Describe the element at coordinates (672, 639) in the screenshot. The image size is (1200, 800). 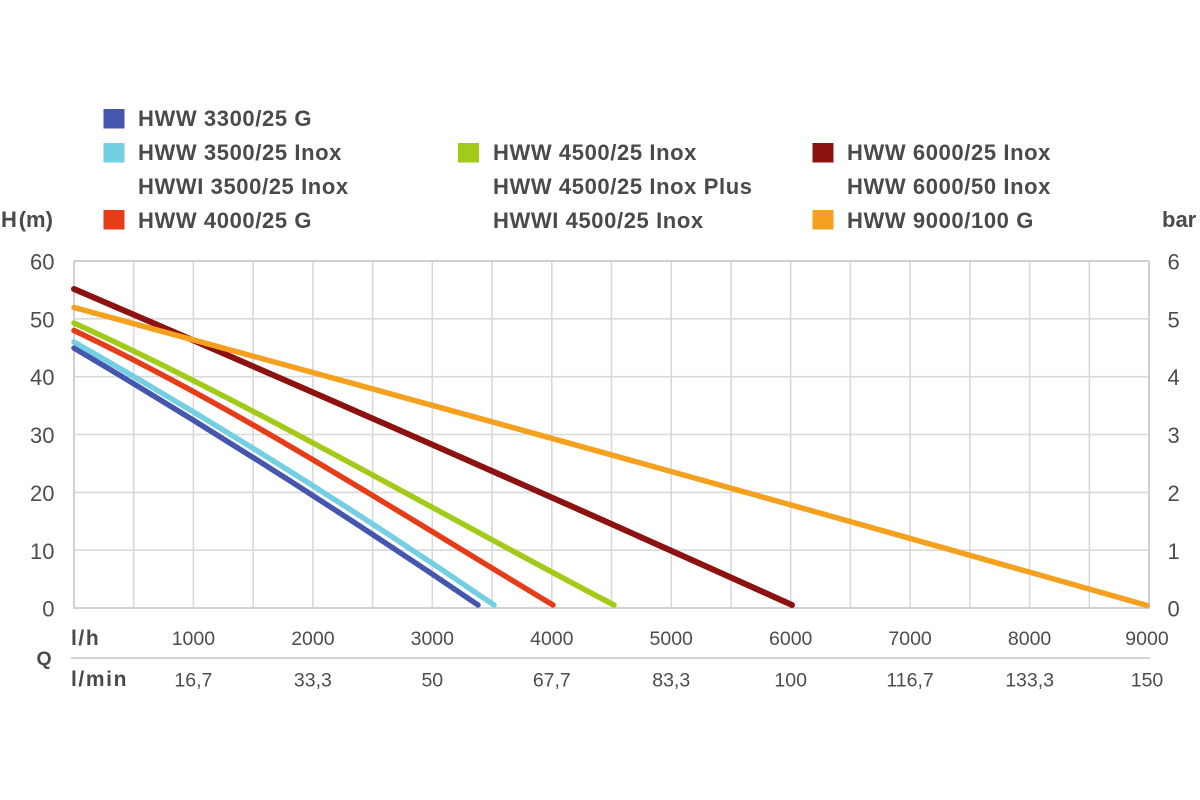
I see `svg-text: 5000` at that location.